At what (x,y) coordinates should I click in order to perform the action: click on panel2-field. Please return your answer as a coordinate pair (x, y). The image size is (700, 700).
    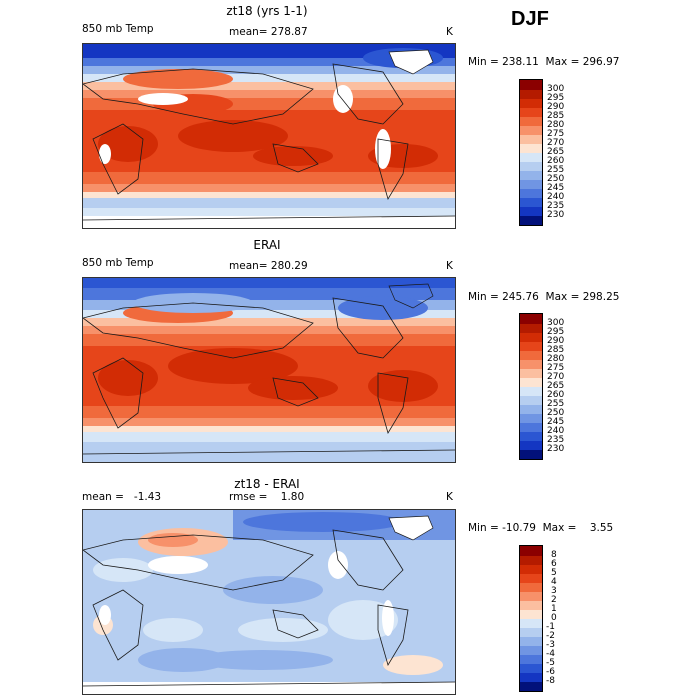
    Looking at the image, I should click on (269, 370).